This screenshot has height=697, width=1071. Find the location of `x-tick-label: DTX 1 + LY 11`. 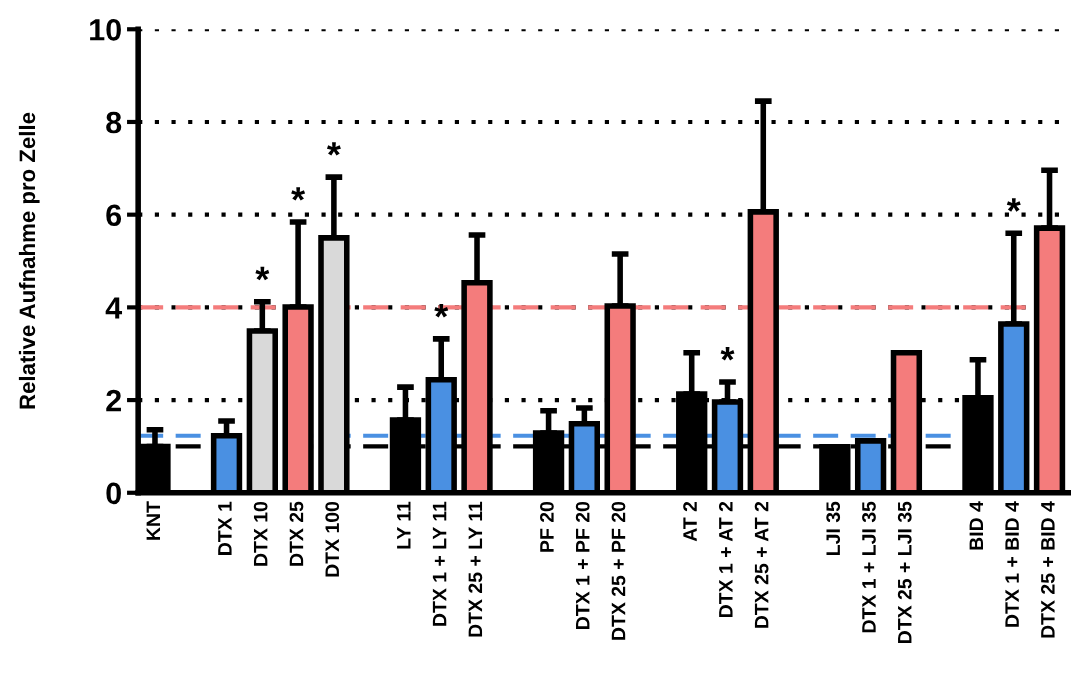

x-tick-label: DTX 1 + LY 11 is located at coordinates (439, 563).